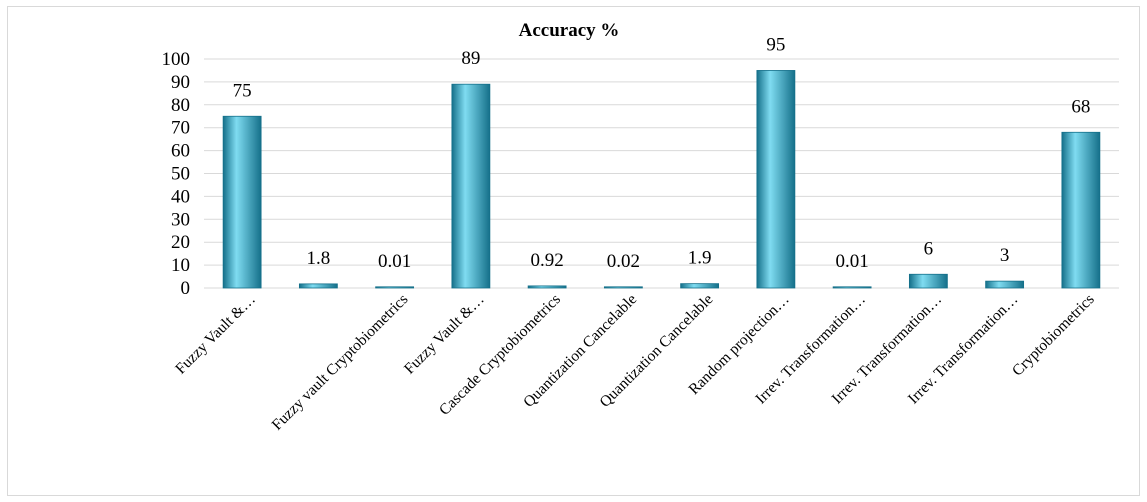 The height and width of the screenshot is (502, 1147). Describe the element at coordinates (547, 260) in the screenshot. I see `data-label-5: 0.92` at that location.